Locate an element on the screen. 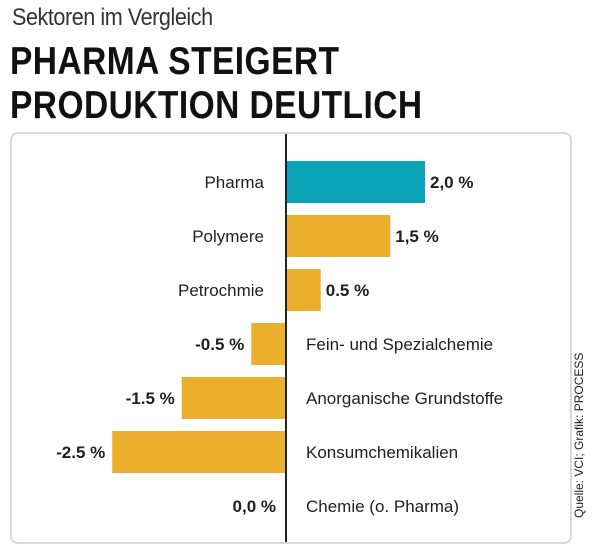  value-label-polymere: 1,5 % is located at coordinates (416, 236).